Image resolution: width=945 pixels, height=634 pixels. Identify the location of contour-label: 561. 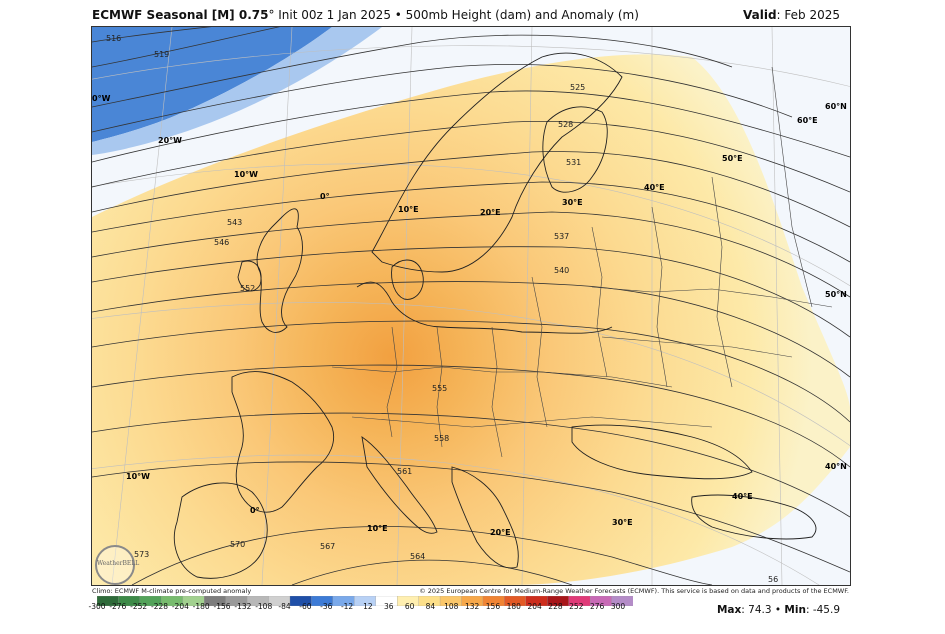
(404, 471).